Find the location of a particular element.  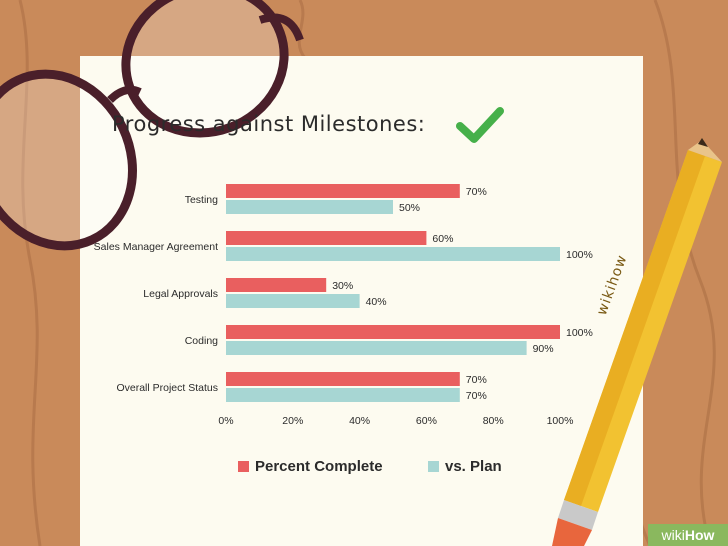

check-mark-icon is located at coordinates (480, 125).